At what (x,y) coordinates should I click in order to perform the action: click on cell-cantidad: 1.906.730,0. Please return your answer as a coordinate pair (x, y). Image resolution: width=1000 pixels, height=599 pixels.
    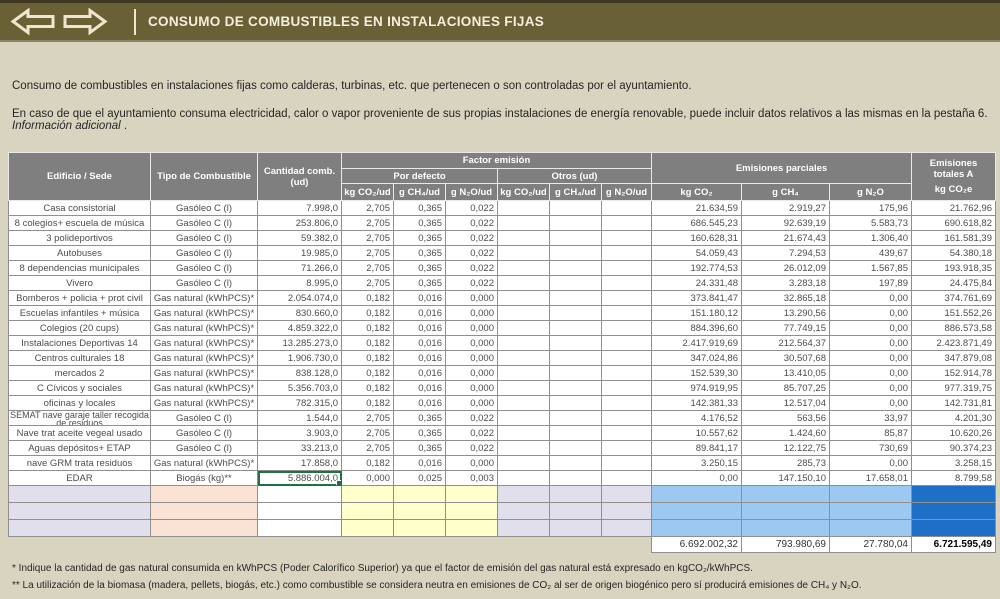
    Looking at the image, I should click on (299, 358).